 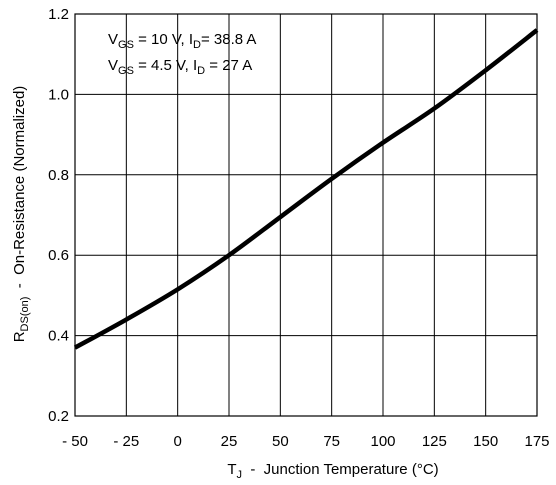 What do you see at coordinates (163, 39) in the screenshot?
I see `legend-1-part2: = 10 V, I` at bounding box center [163, 39].